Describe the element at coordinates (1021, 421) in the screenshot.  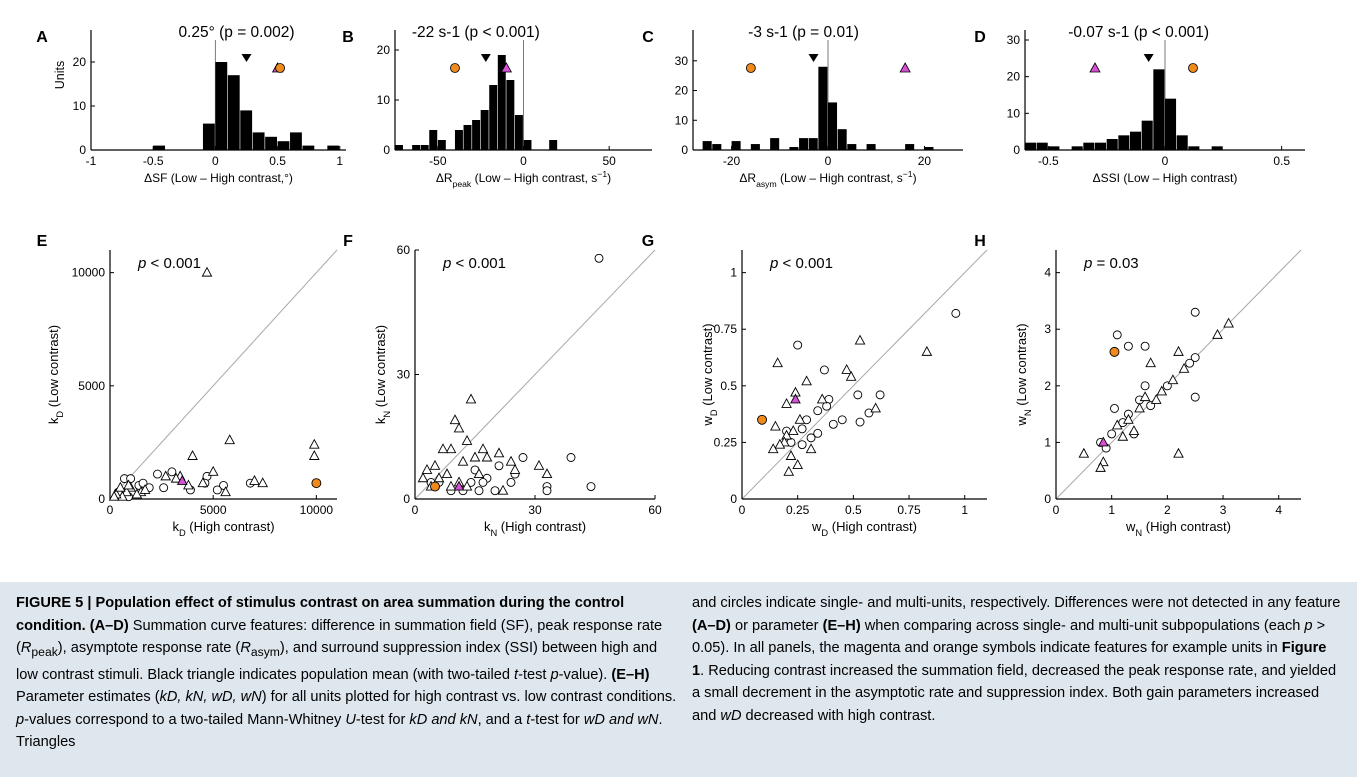
I see `y-axis-label-part: w` at that location.